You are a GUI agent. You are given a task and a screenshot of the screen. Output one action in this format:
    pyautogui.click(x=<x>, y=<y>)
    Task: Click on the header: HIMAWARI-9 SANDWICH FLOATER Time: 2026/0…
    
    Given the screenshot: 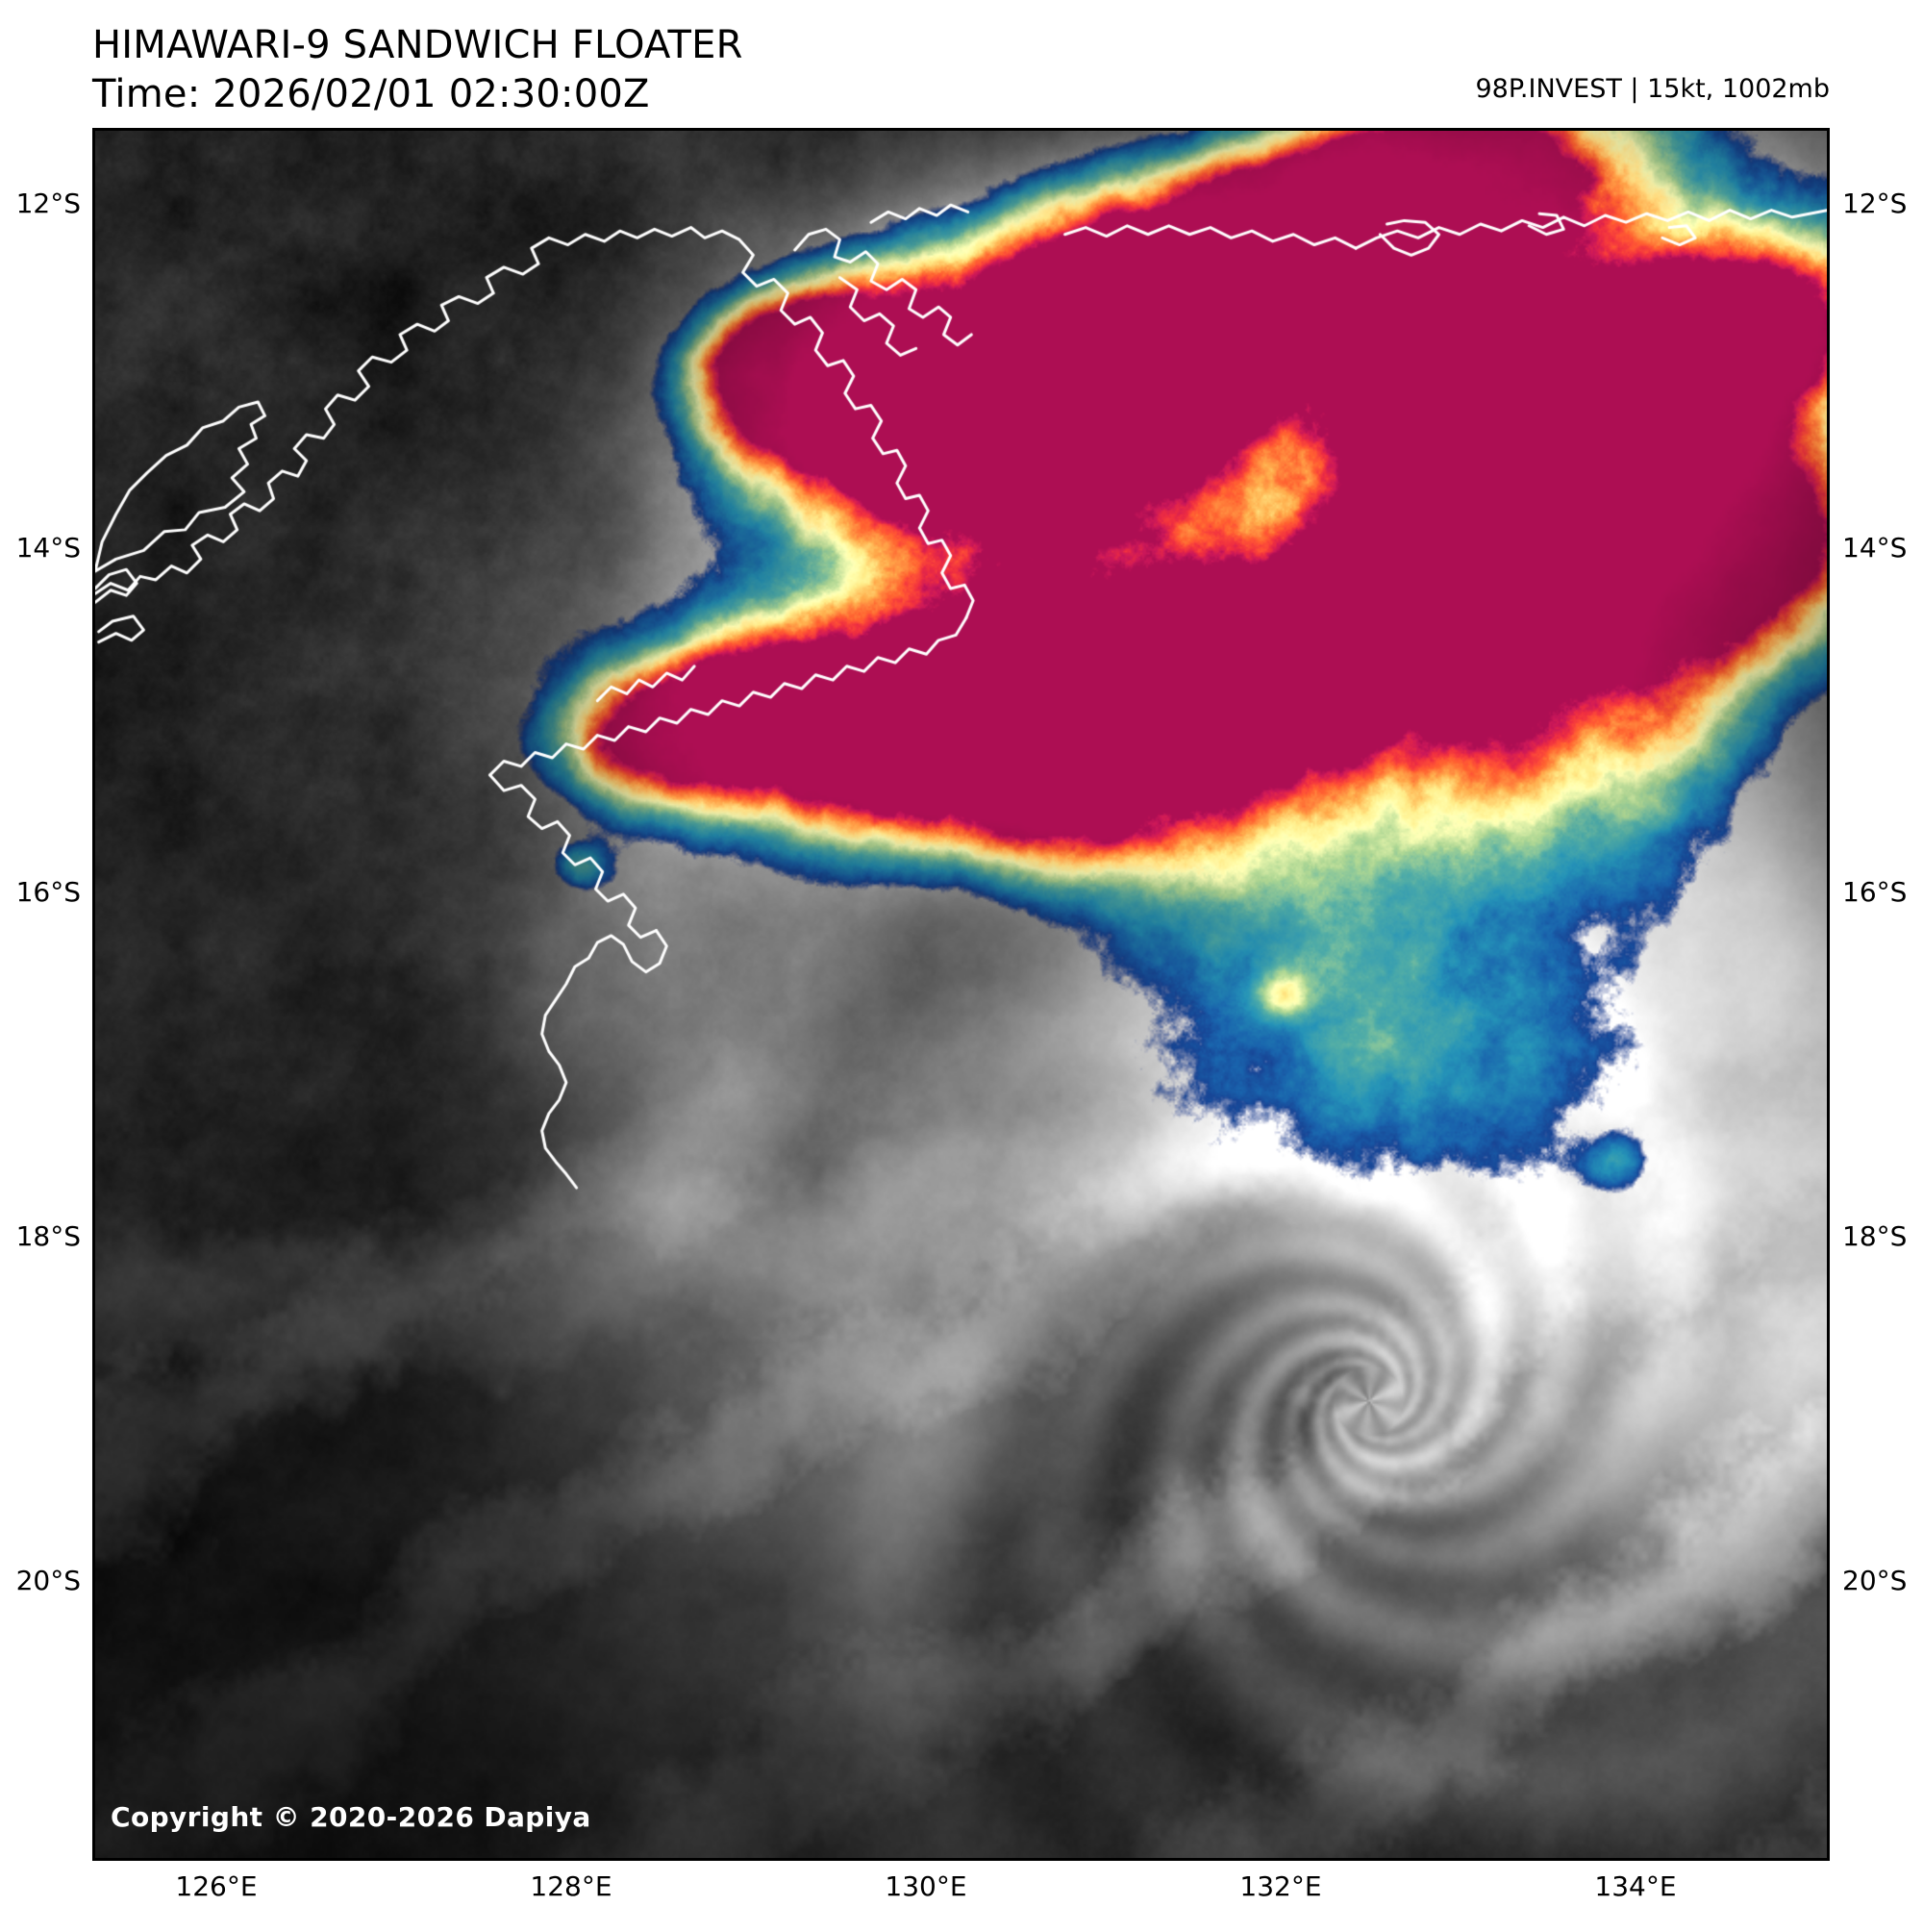 What is the action you would take?
    pyautogui.click(x=961, y=64)
    